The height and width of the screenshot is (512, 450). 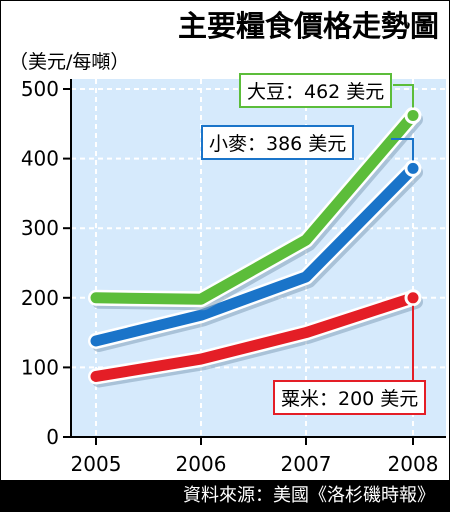 I want to click on y-tick-label: 400, so click(x=40, y=159).